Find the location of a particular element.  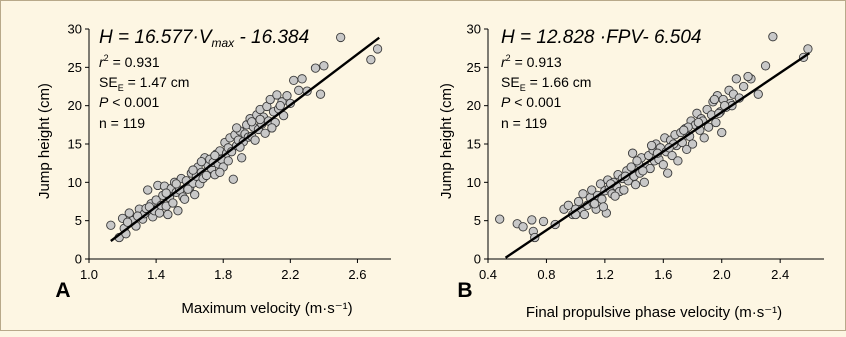

panel-a-y-ticks: 0 5 10 15 20 25 30 is located at coordinates (78, 144).